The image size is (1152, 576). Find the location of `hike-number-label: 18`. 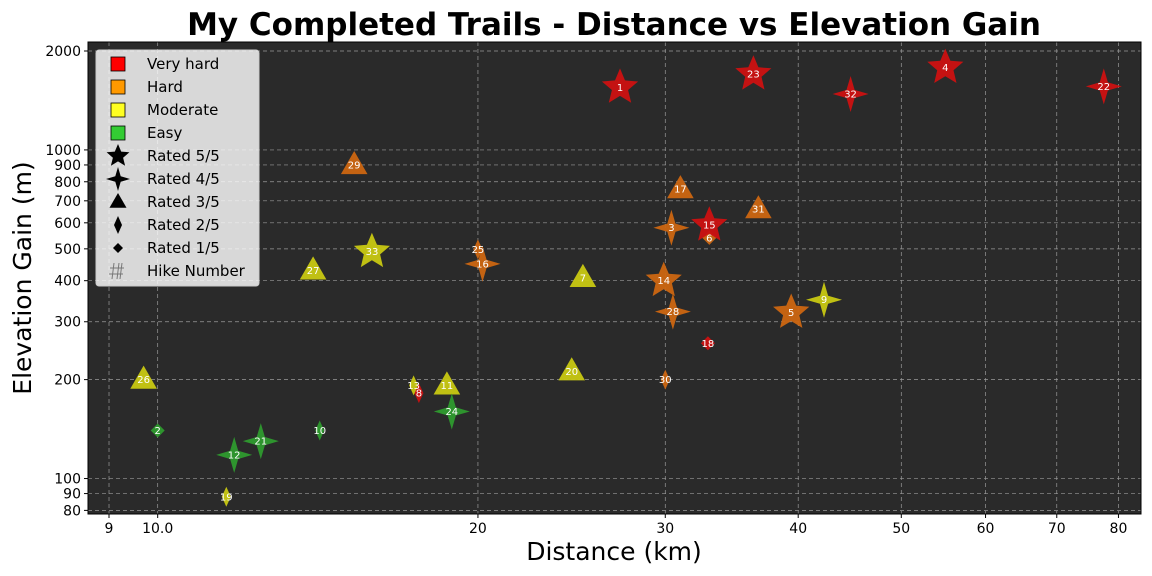

hike-number-label: 18 is located at coordinates (708, 344).